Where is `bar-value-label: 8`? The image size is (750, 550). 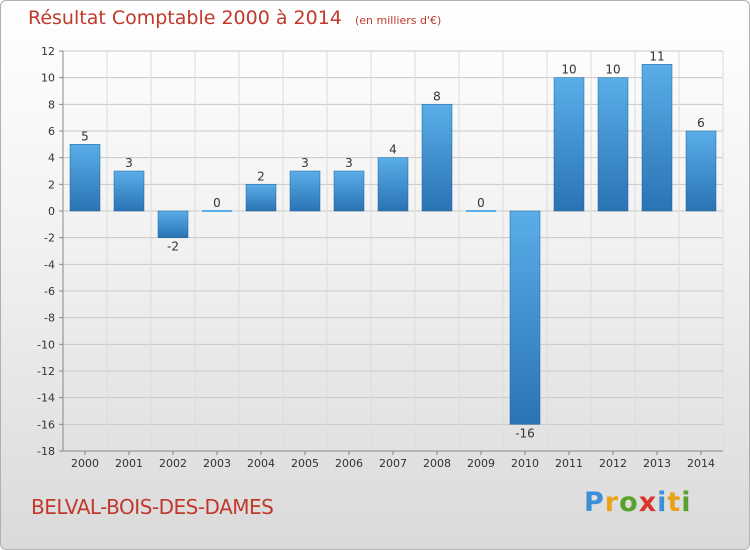 bar-value-label: 8 is located at coordinates (437, 96).